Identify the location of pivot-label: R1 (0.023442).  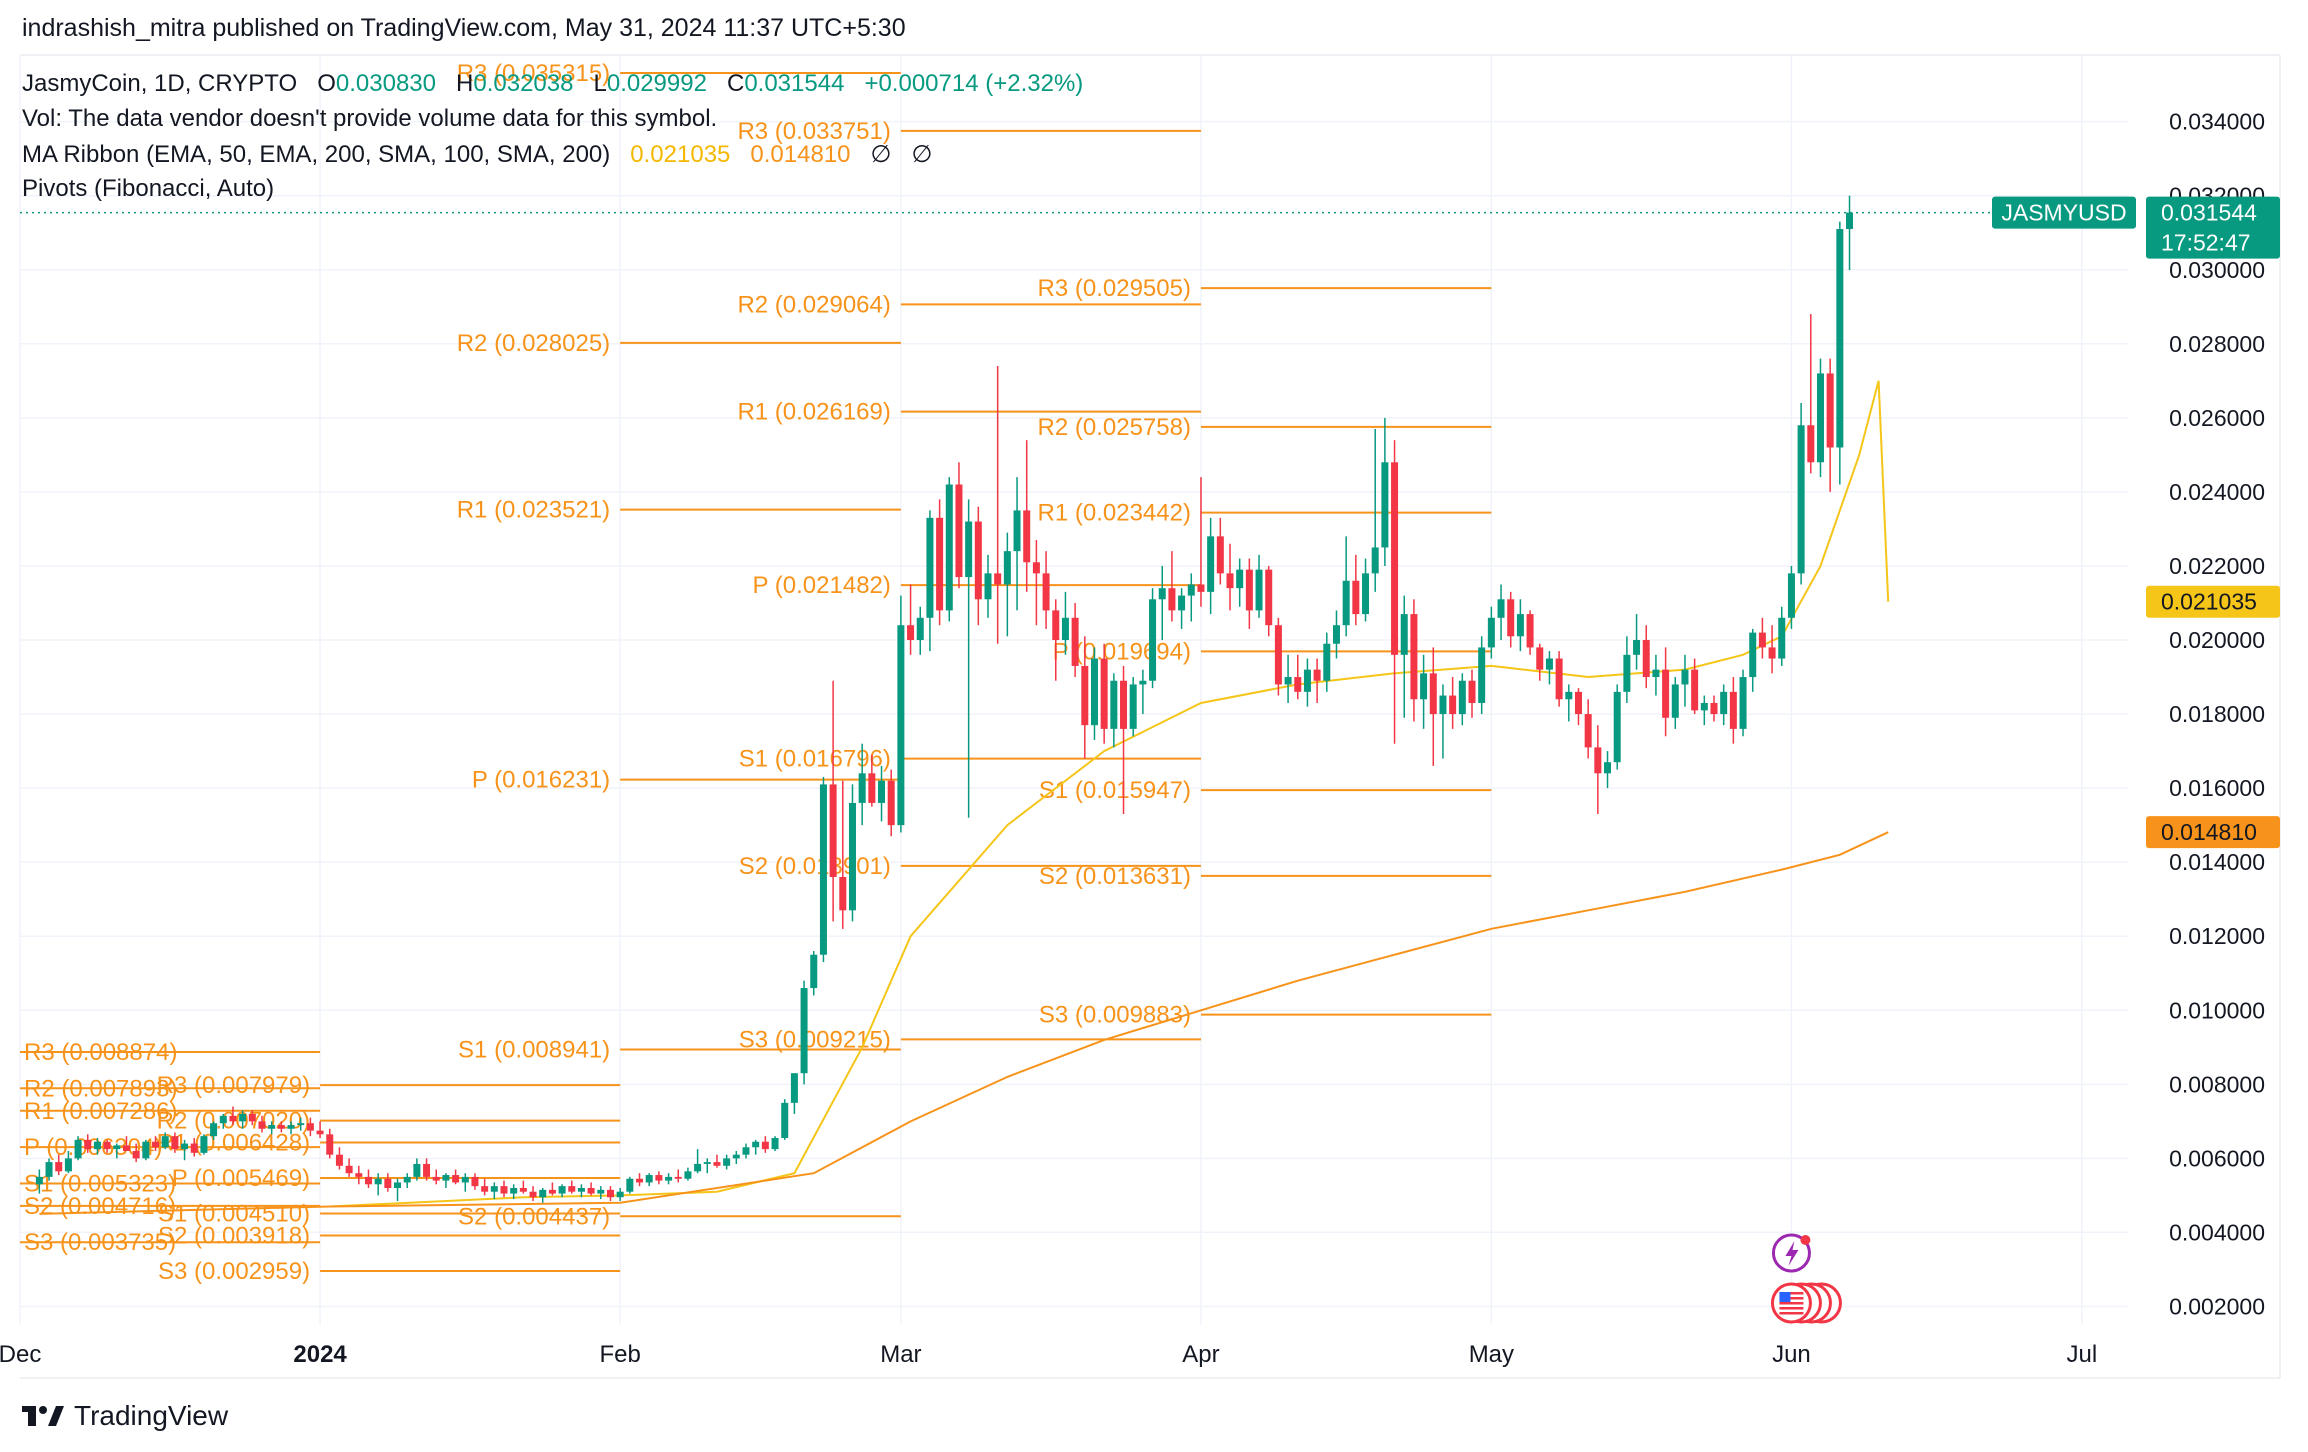
(1114, 513).